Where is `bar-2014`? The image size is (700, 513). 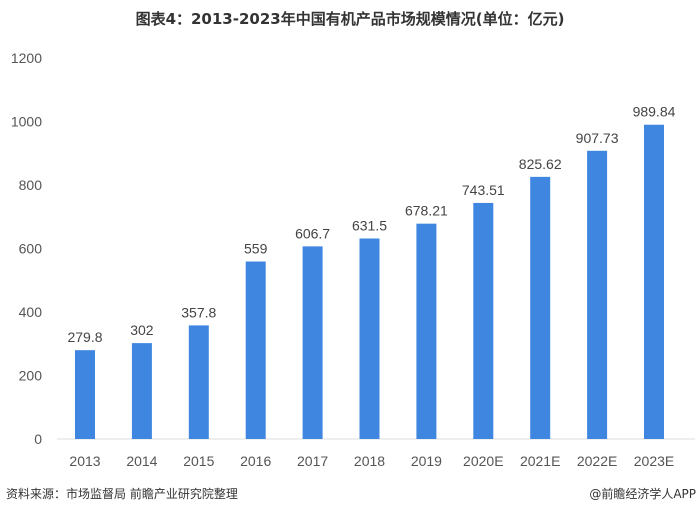
bar-2014 is located at coordinates (141, 391).